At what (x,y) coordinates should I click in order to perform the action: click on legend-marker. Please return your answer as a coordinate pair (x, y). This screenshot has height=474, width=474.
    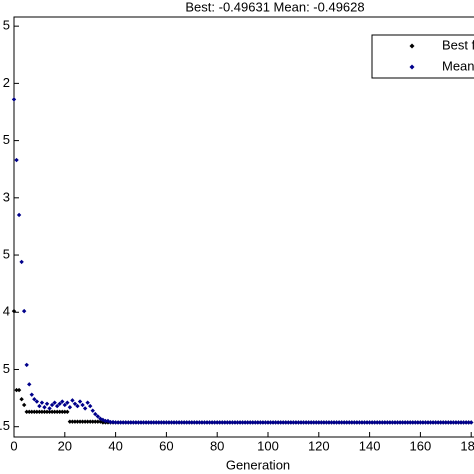
    Looking at the image, I should click on (412, 67).